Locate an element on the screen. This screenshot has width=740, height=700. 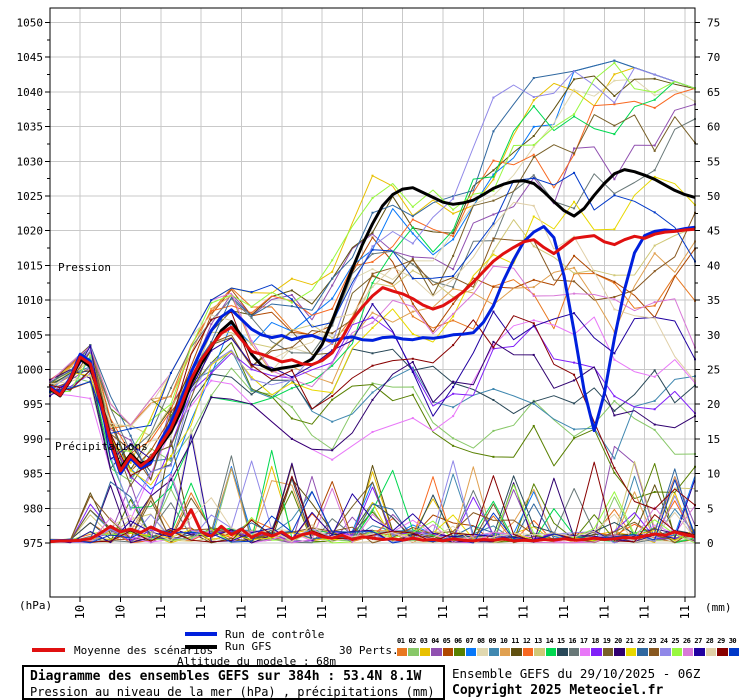
pert-number: 29 is located at coordinates (721, 641).